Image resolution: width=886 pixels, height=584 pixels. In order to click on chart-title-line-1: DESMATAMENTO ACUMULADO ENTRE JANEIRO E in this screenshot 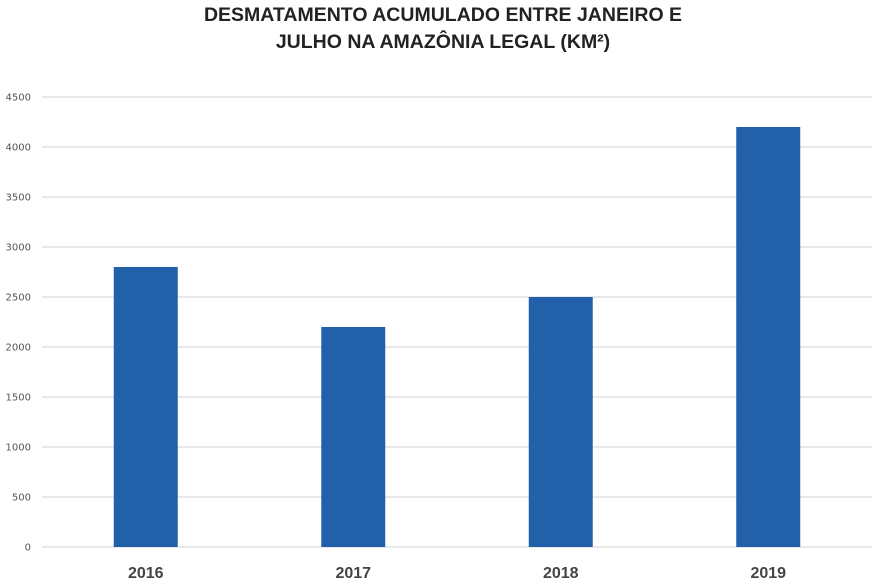, I will do `click(443, 15)`.